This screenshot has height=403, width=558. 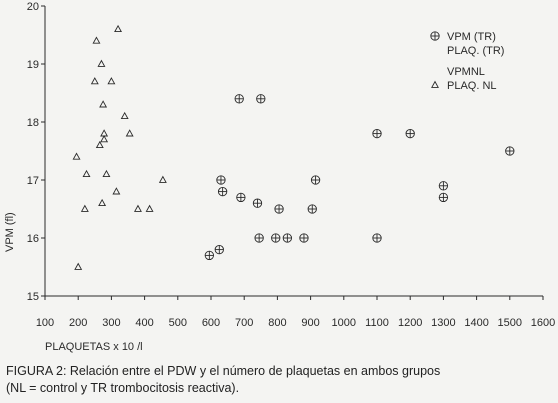 What do you see at coordinates (310, 323) in the screenshot?
I see `x-tick-label: 900` at bounding box center [310, 323].